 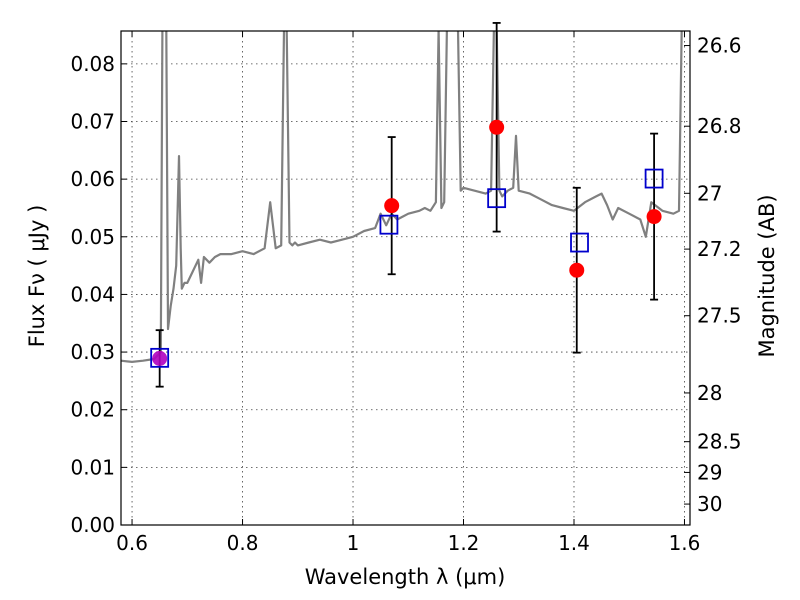 What do you see at coordinates (92, 410) in the screenshot?
I see `y-tick-label: 0.02` at bounding box center [92, 410].